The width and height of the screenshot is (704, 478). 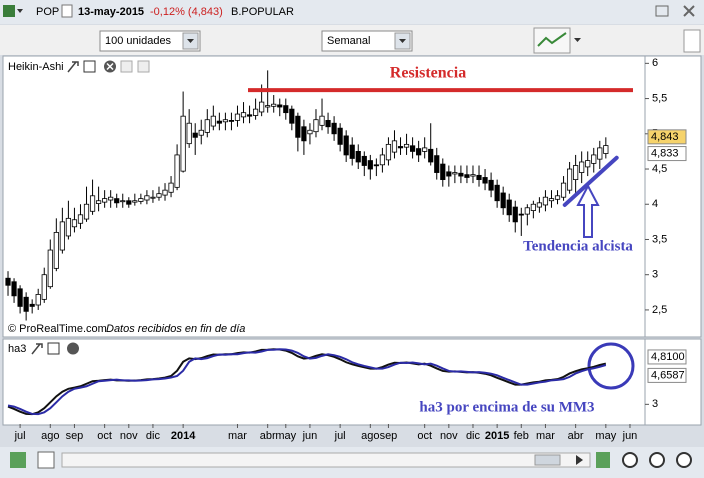 I want to click on restore-button, so click(x=662, y=11).